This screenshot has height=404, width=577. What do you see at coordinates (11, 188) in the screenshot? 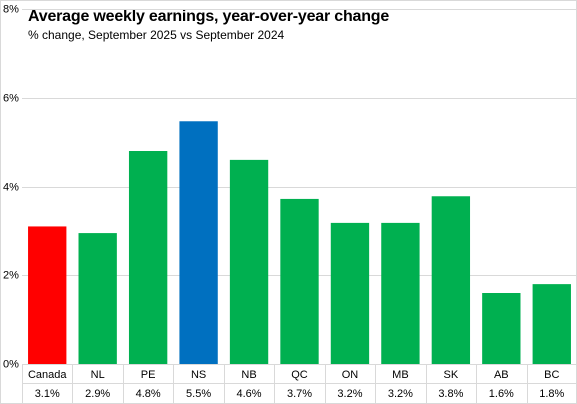
I see `y-tick-label: 4%` at bounding box center [11, 188].